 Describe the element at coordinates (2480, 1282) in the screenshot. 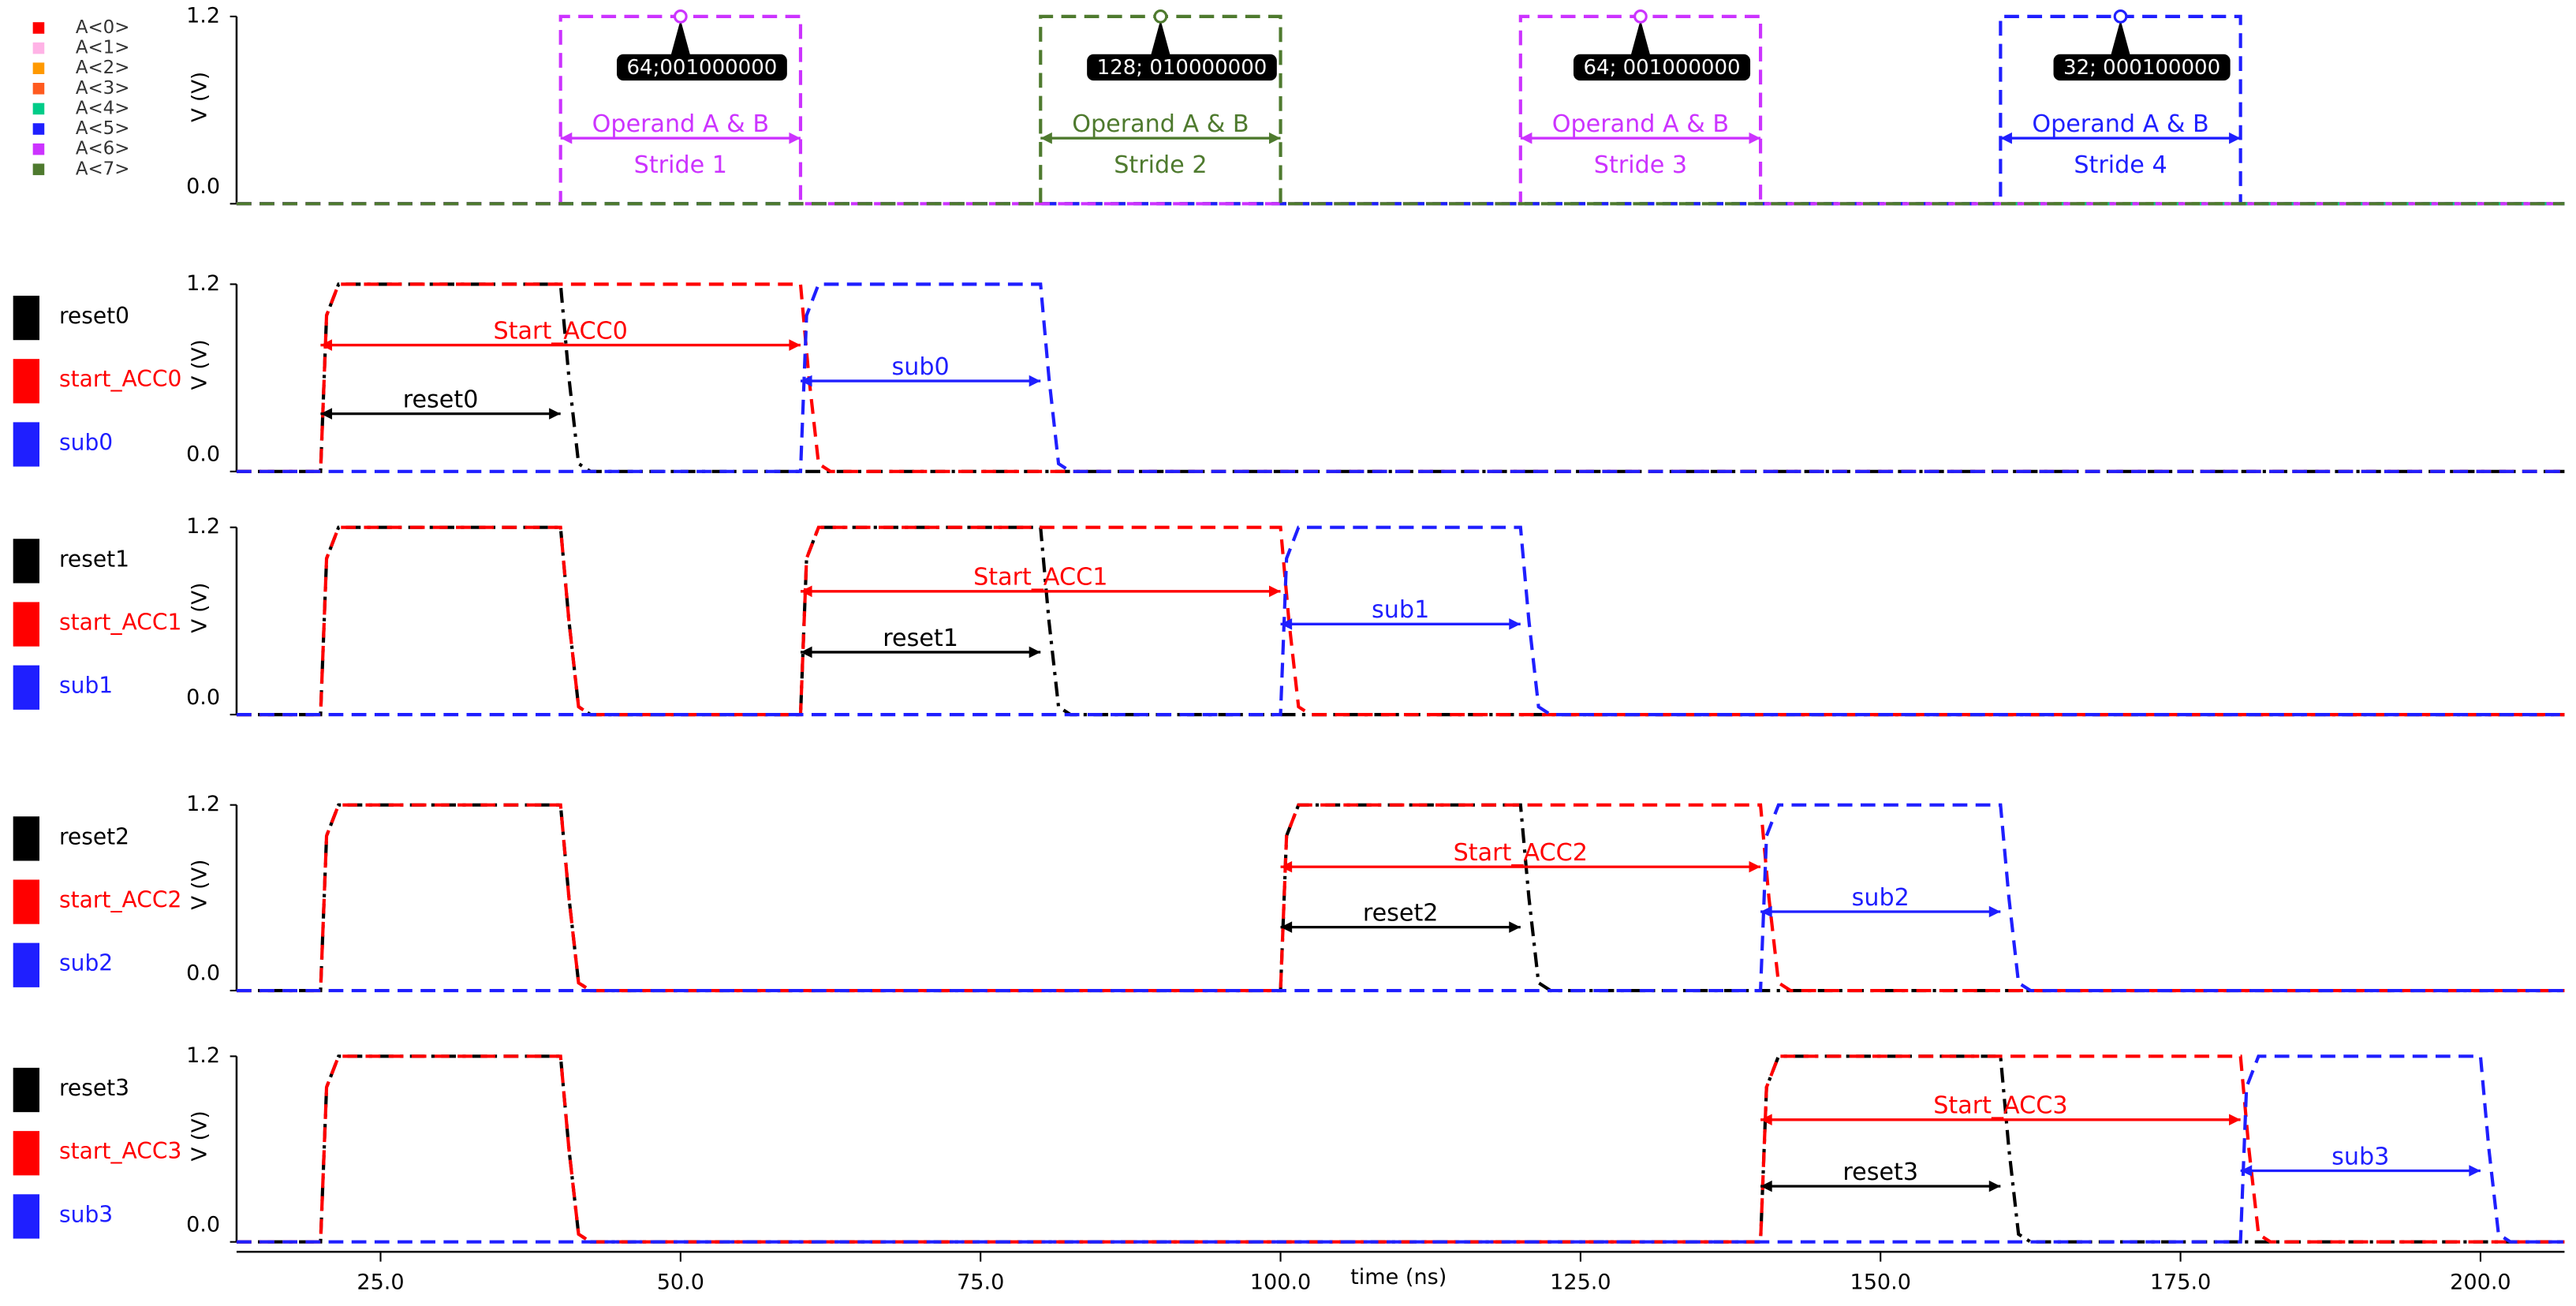

I see `x-tick-label: 200.0` at that location.